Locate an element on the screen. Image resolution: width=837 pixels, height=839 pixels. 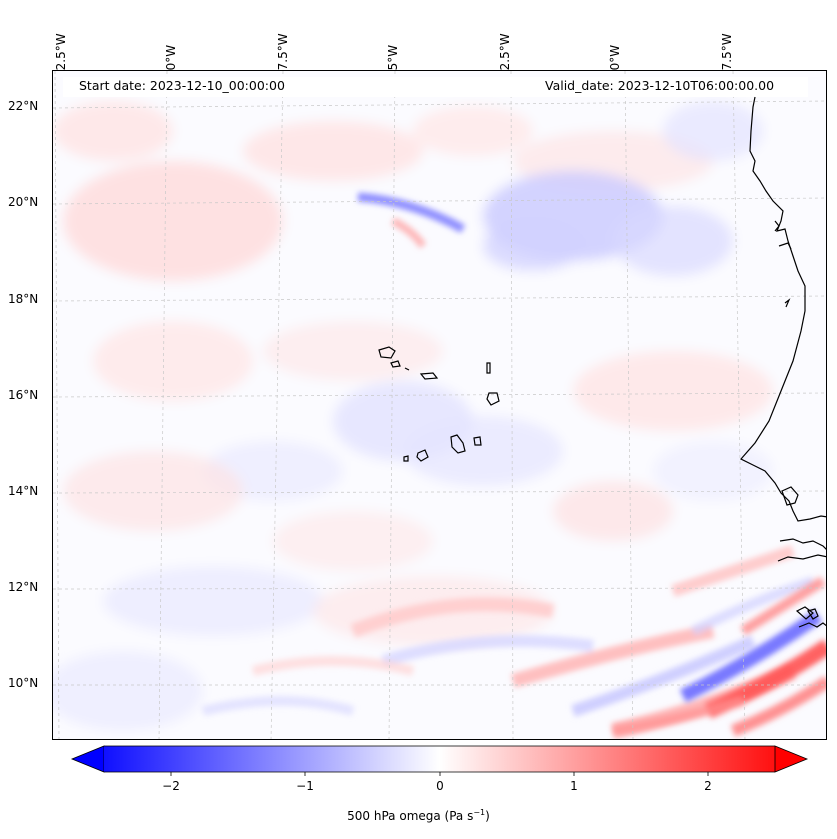
colorbar-label: 500 hPa omega (Pa s−1) is located at coordinates (418, 815).